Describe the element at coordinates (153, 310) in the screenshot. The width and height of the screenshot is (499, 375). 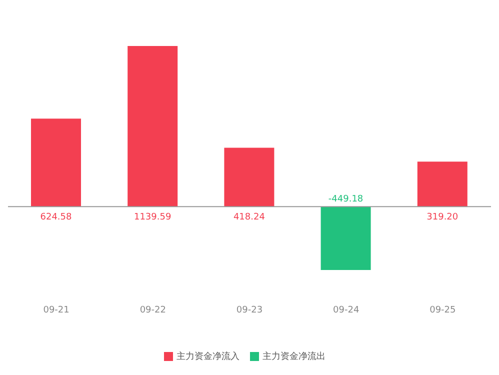
I see `x-tick-label: 09-22` at that location.